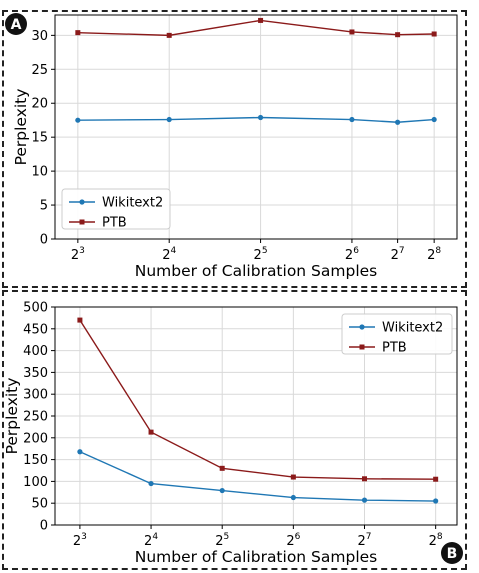  I want to click on y-tick-label: 500, so click(35, 308).